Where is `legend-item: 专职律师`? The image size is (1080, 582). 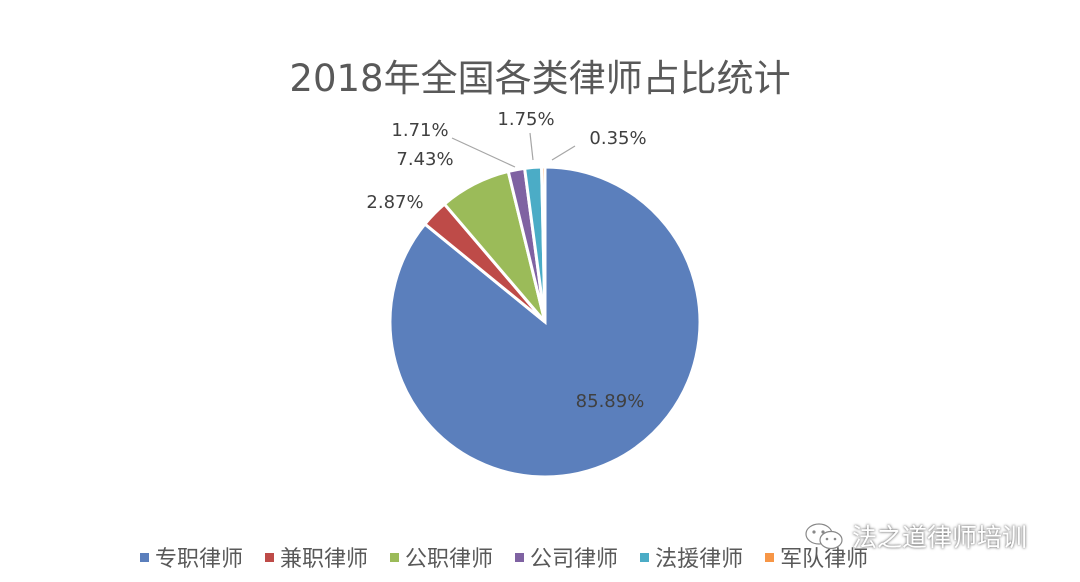
legend-item: 专职律师 is located at coordinates (191, 557).